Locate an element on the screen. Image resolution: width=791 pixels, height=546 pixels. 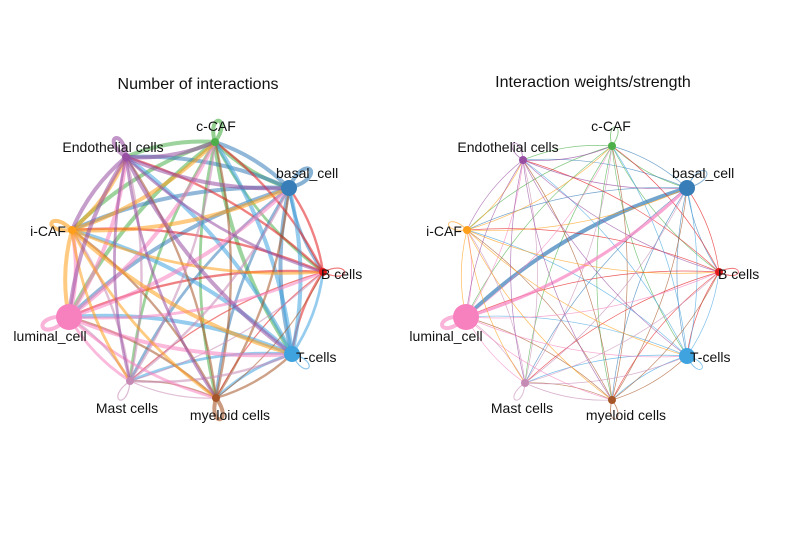
edge-myeloid-cells-to-b-cells is located at coordinates (665, 336).